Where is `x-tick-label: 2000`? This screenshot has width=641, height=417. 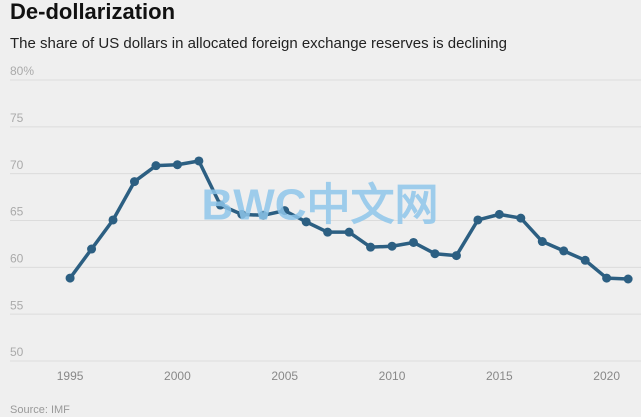
x-tick-label: 2000 is located at coordinates (177, 376).